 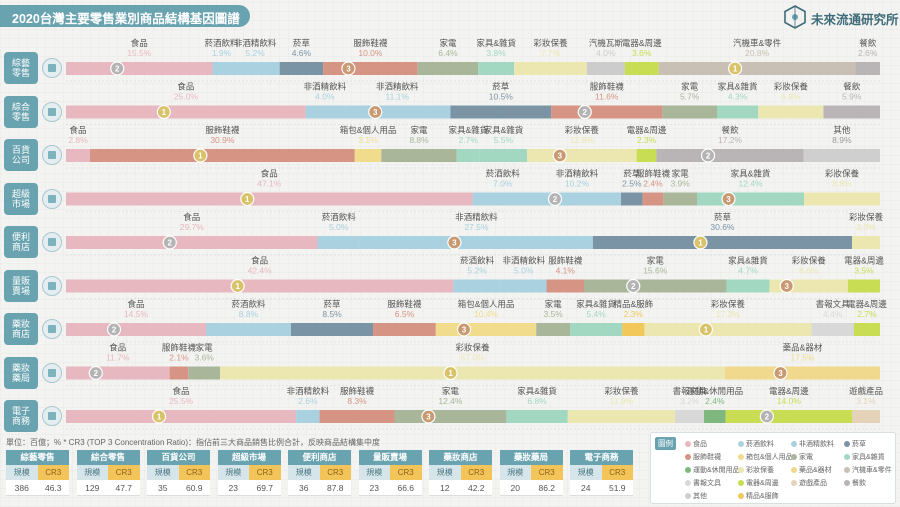 What do you see at coordinates (20, 150) in the screenshot?
I see `row-label-text: 百貨` at bounding box center [20, 150].